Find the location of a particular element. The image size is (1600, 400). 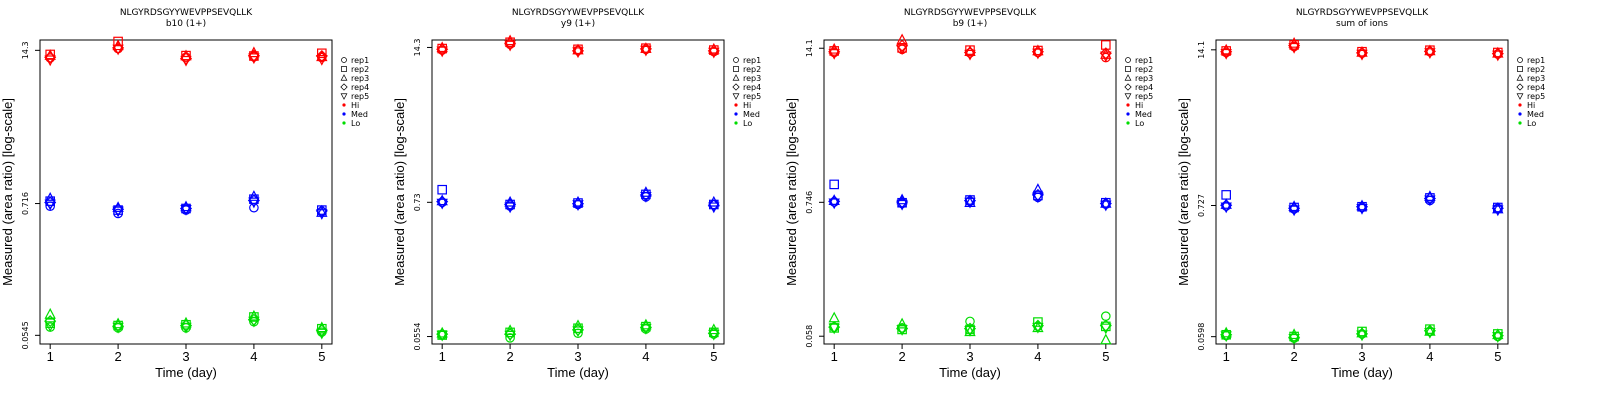

y-tick-label: 0.716 is located at coordinates (25, 203).